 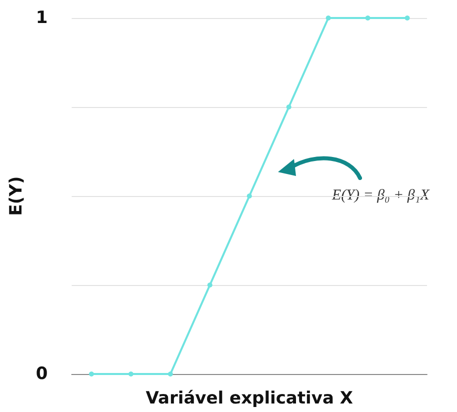 What do you see at coordinates (249, 398) in the screenshot?
I see `x-axis-title: Variável explicativa X` at bounding box center [249, 398].